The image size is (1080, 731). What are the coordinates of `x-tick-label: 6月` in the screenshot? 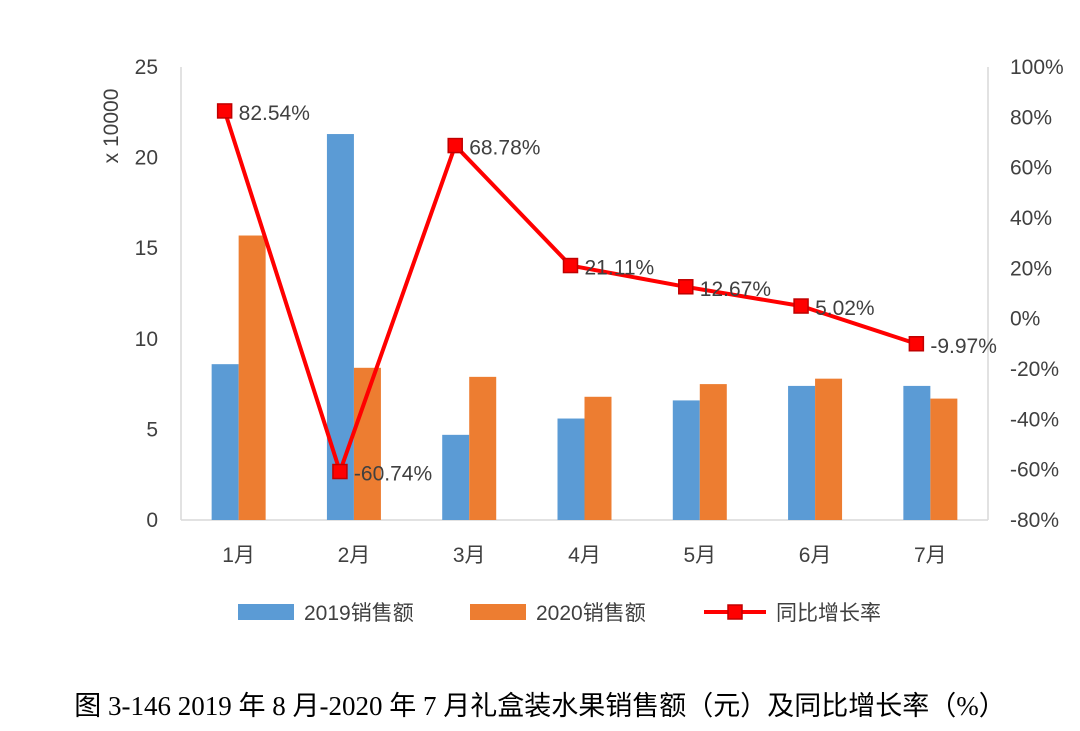 It's located at (815, 555).